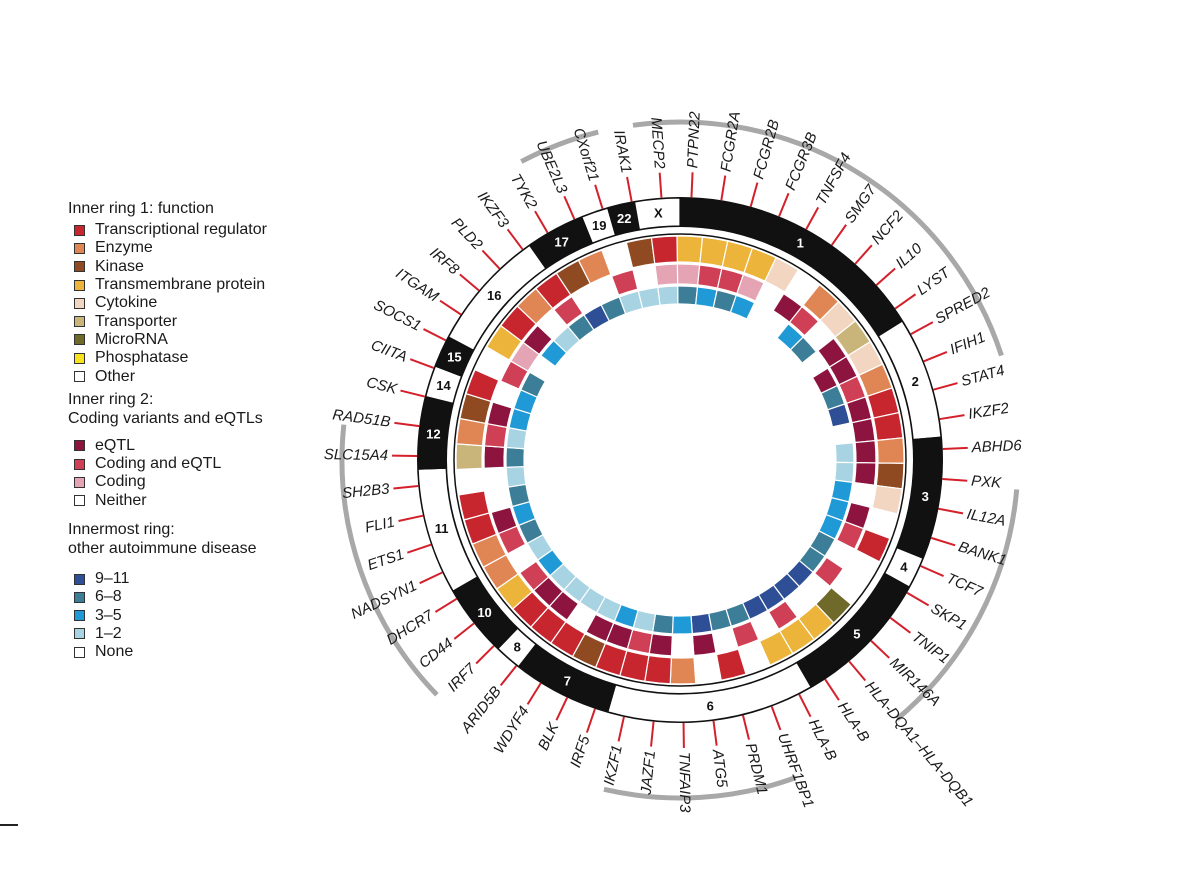  Describe the element at coordinates (108, 633) in the screenshot. I see `legend-label: 1–2` at that location.